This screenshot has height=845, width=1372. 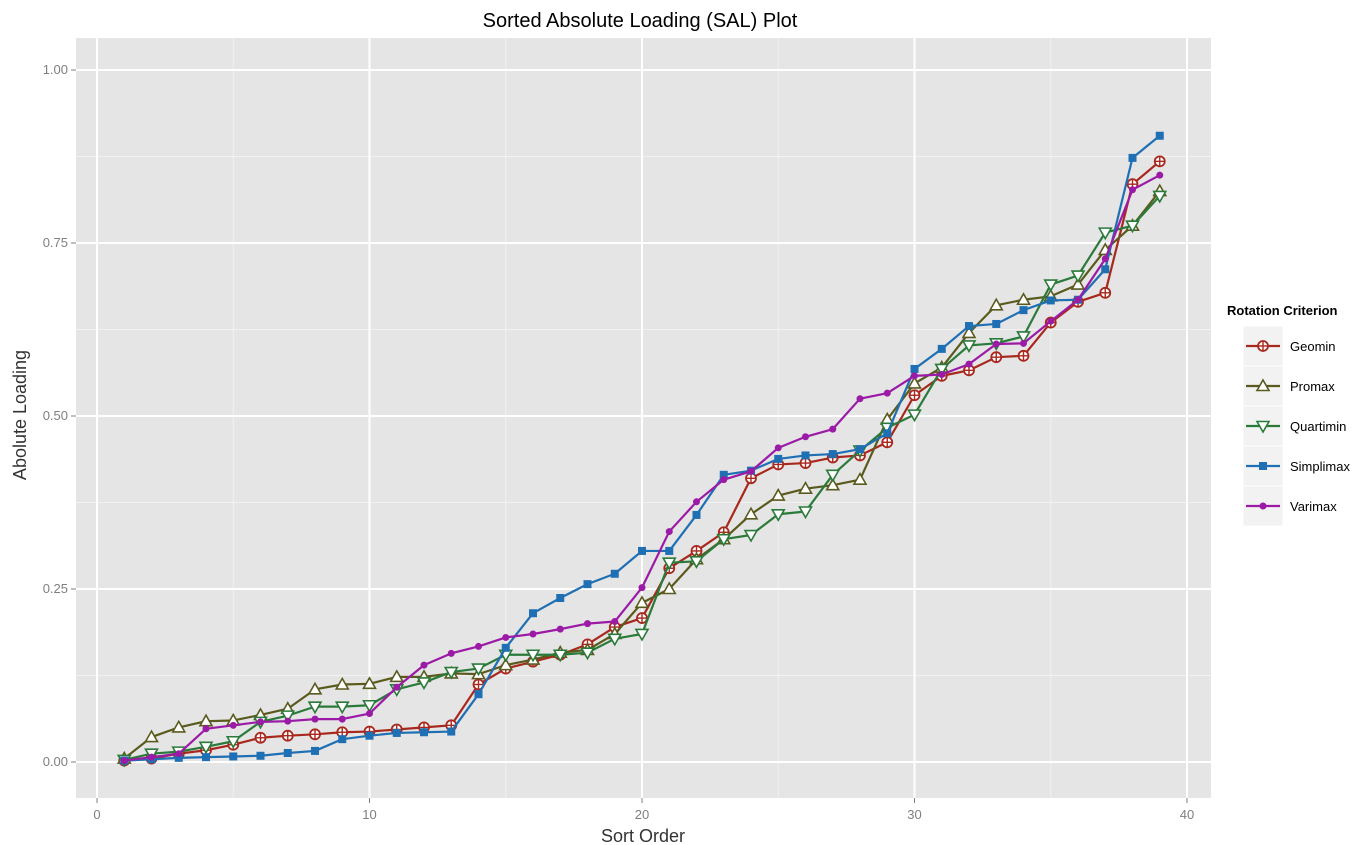 What do you see at coordinates (640, 21) in the screenshot?
I see `chart-title: Sorted Absolute Loading (SAL) Plot` at bounding box center [640, 21].